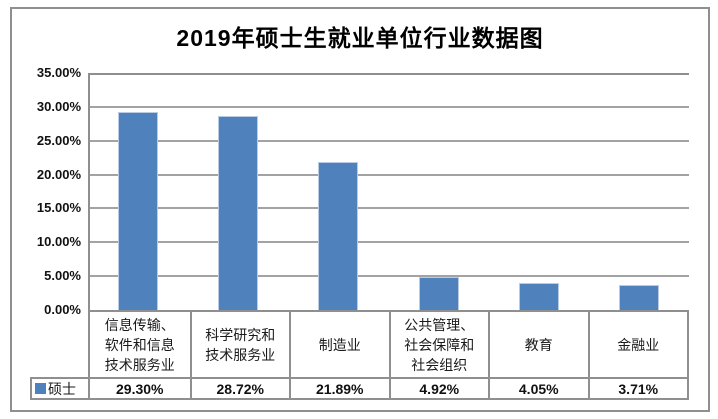  I want to click on legend-label: 硕士, so click(62, 388).